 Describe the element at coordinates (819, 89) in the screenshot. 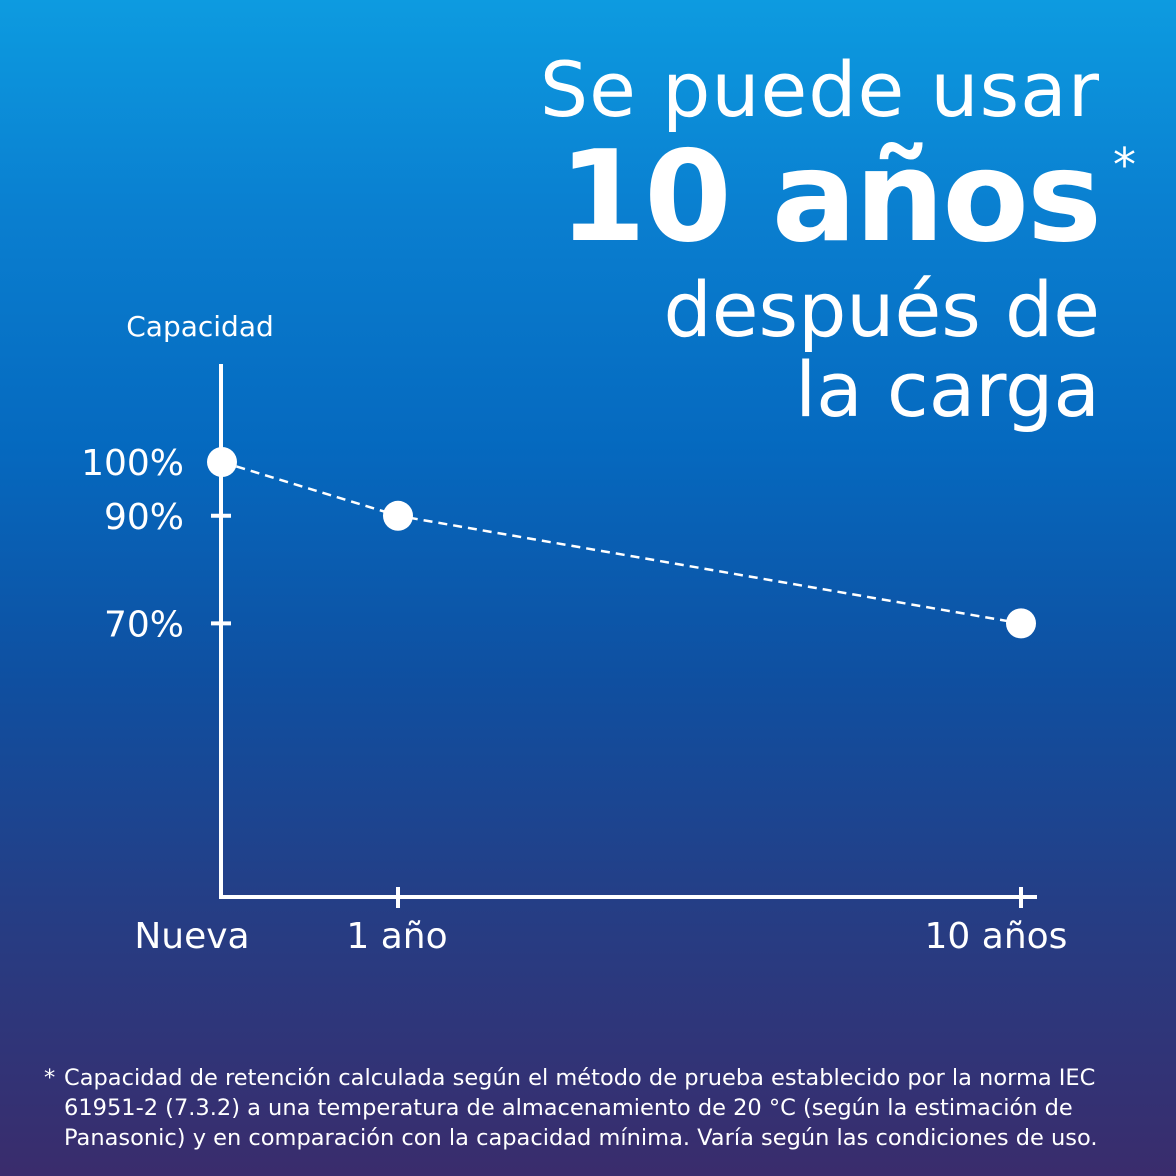

I see `headline-line-1: Se puede usar` at that location.